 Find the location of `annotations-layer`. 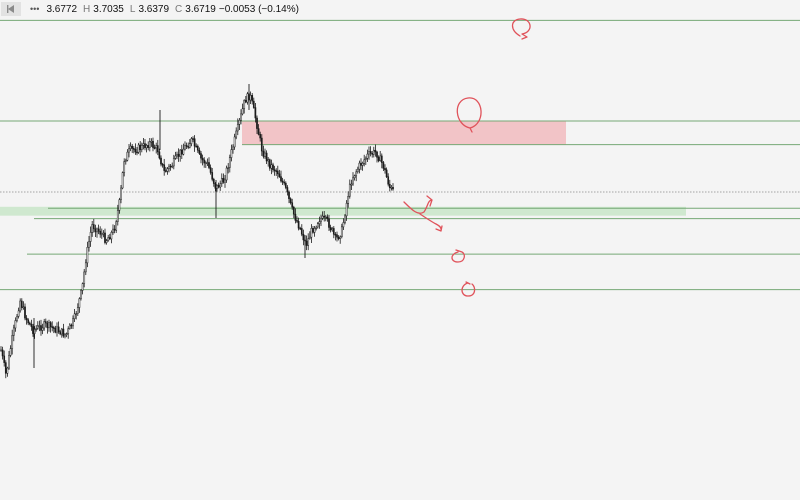

annotations-layer is located at coordinates (467, 157).